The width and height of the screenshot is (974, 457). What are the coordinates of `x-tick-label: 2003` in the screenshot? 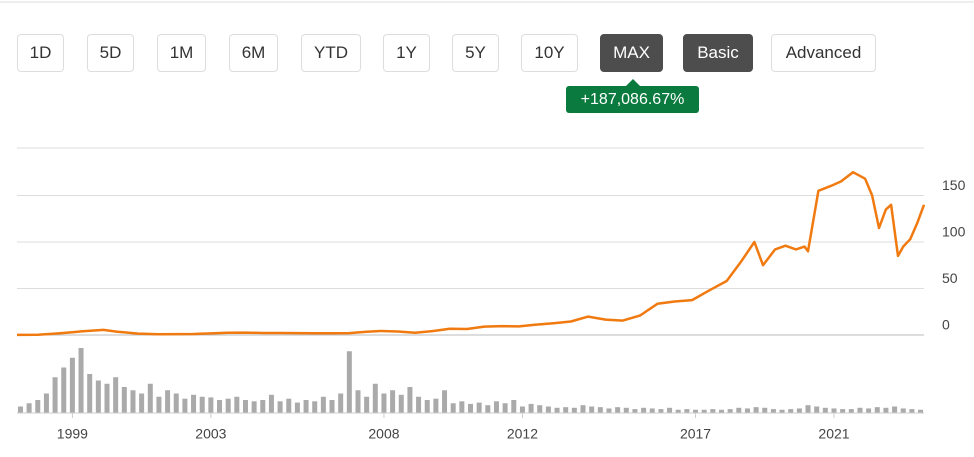 It's located at (210, 434).